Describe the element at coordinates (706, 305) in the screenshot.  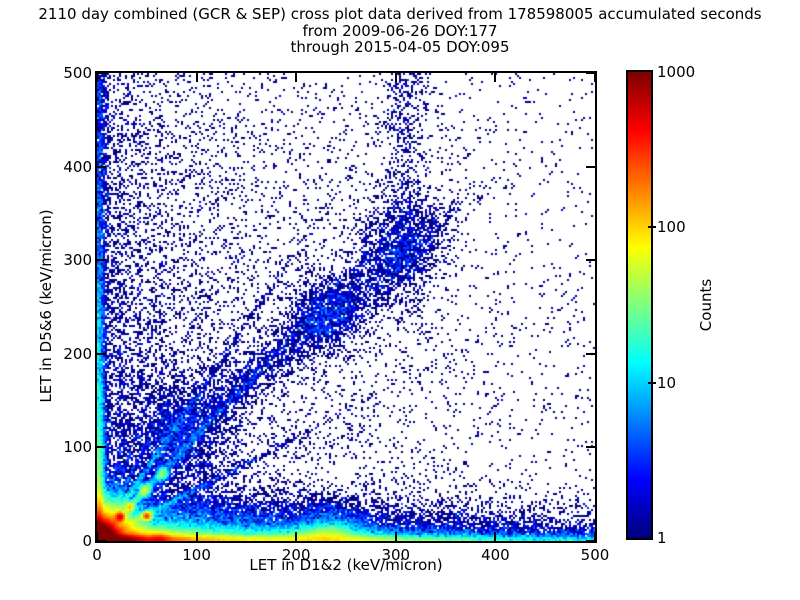
I see `colorbar-label: Counts` at that location.